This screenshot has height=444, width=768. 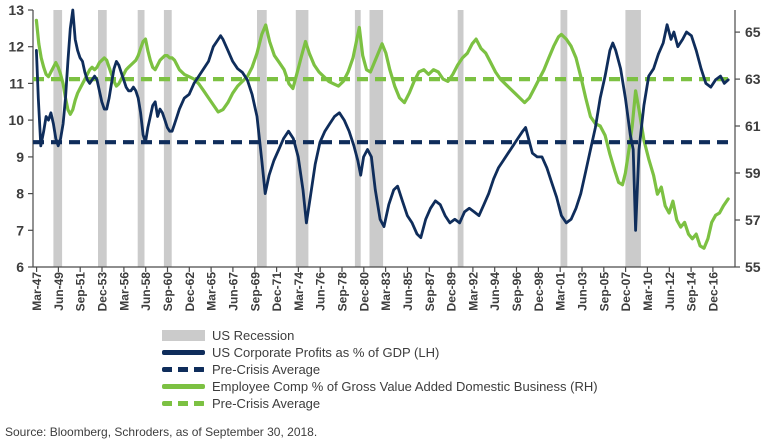 I want to click on legend-item-precrisis-average-lh: Pre-Crisis Average, so click(x=380, y=369).